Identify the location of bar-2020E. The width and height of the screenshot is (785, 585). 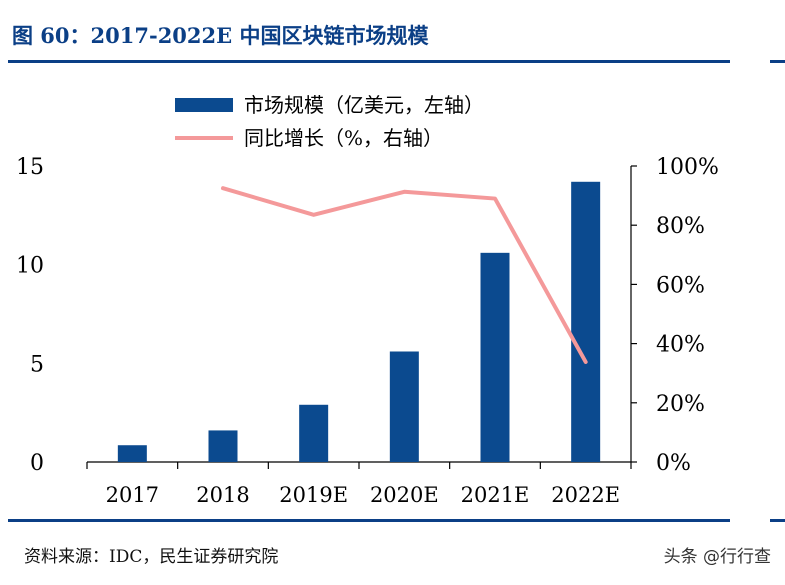
(404, 406).